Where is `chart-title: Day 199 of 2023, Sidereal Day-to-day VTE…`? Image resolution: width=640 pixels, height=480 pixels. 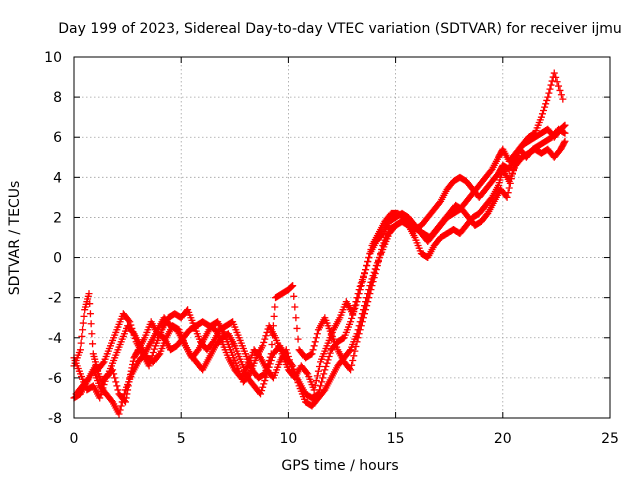 chart-title: Day 199 of 2023, Sidereal Day-to-day VTE… is located at coordinates (340, 29).